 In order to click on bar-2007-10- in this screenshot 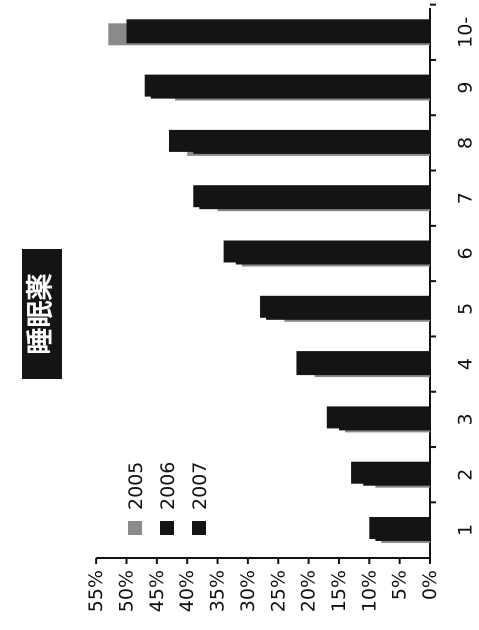, I will do `click(278, 30)`.